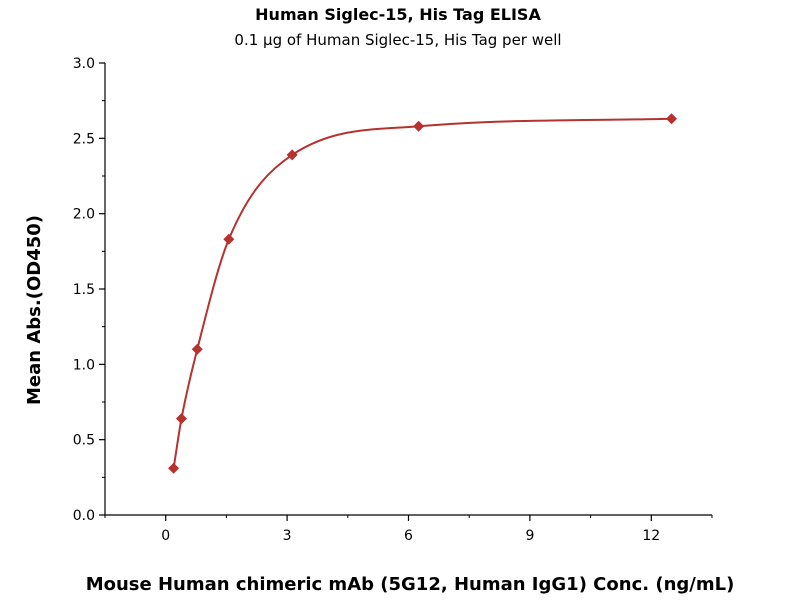 Image resolution: width=800 pixels, height=600 pixels. I want to click on x-axis-ticks: 0 3 6 9 12, so click(408, 529).